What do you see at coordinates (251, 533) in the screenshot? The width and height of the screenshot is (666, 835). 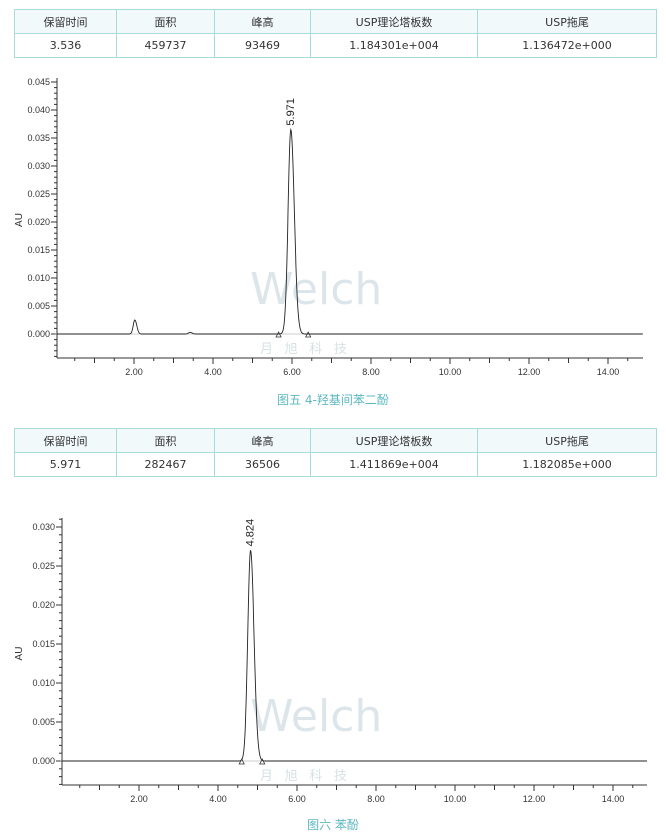 I see `peak-label: 4.824` at bounding box center [251, 533].